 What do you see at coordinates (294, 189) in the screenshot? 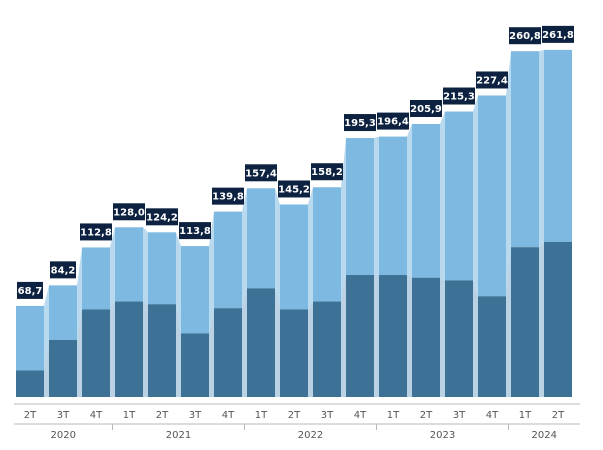
I see `value-label: 145,2` at bounding box center [294, 189].